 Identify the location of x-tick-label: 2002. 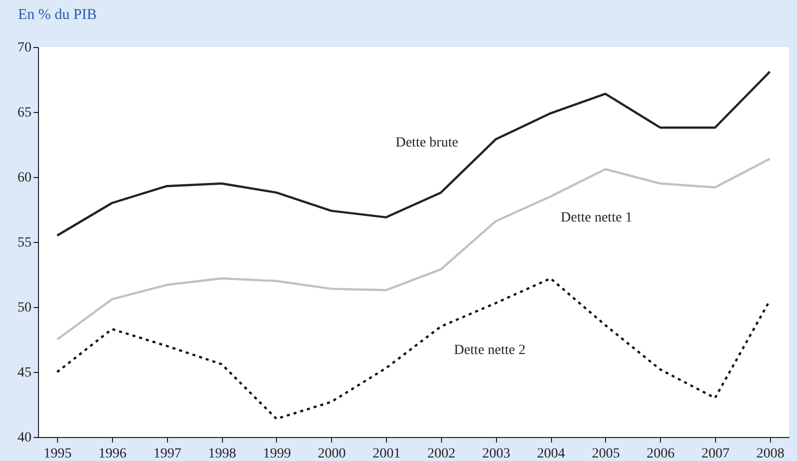
(441, 453).